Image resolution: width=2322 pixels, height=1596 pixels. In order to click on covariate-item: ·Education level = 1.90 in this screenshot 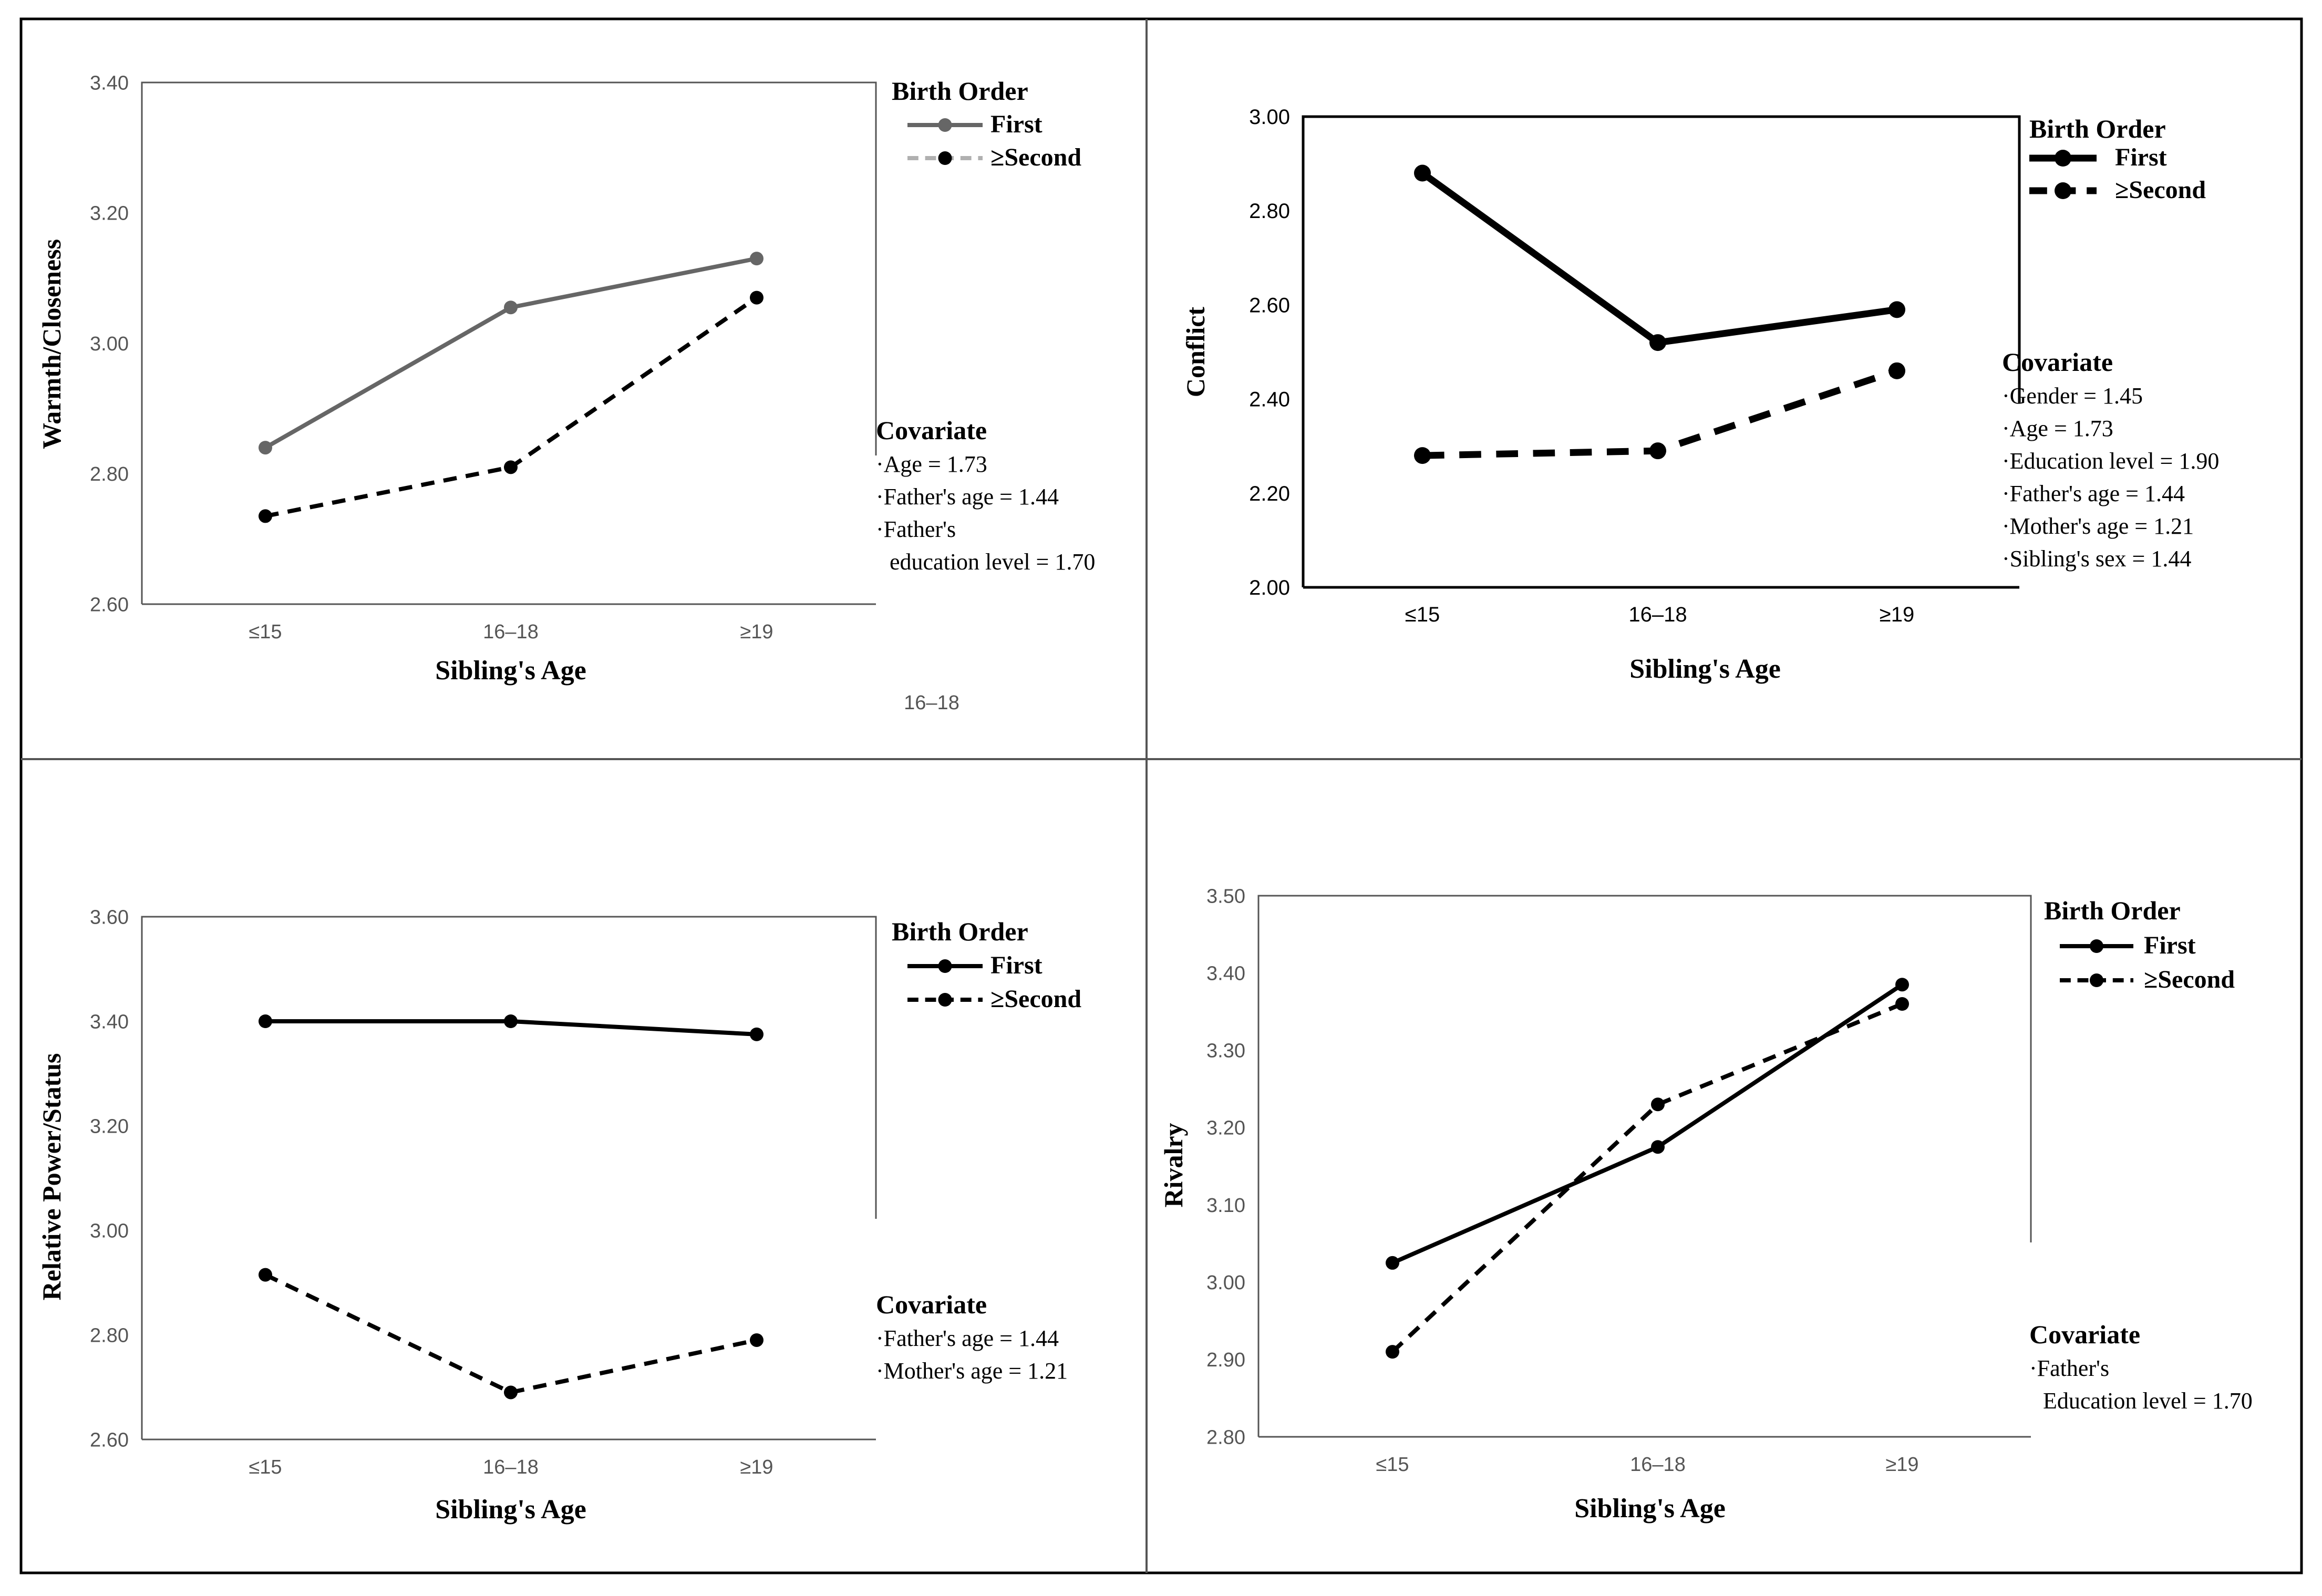, I will do `click(2110, 461)`.